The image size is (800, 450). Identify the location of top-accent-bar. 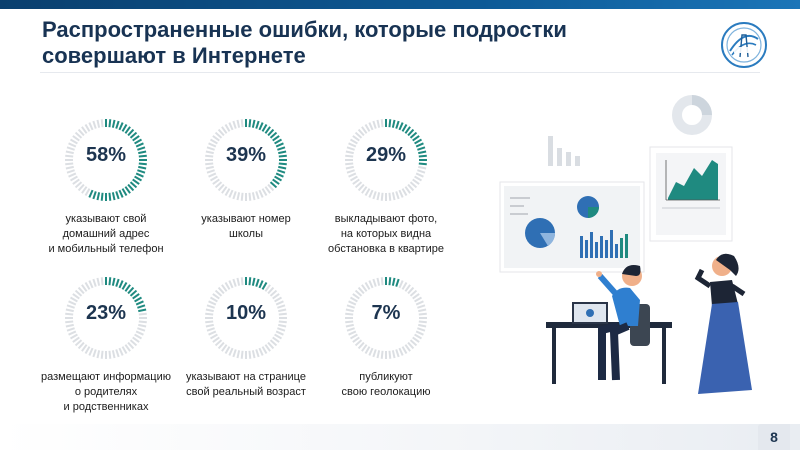
(400, 4).